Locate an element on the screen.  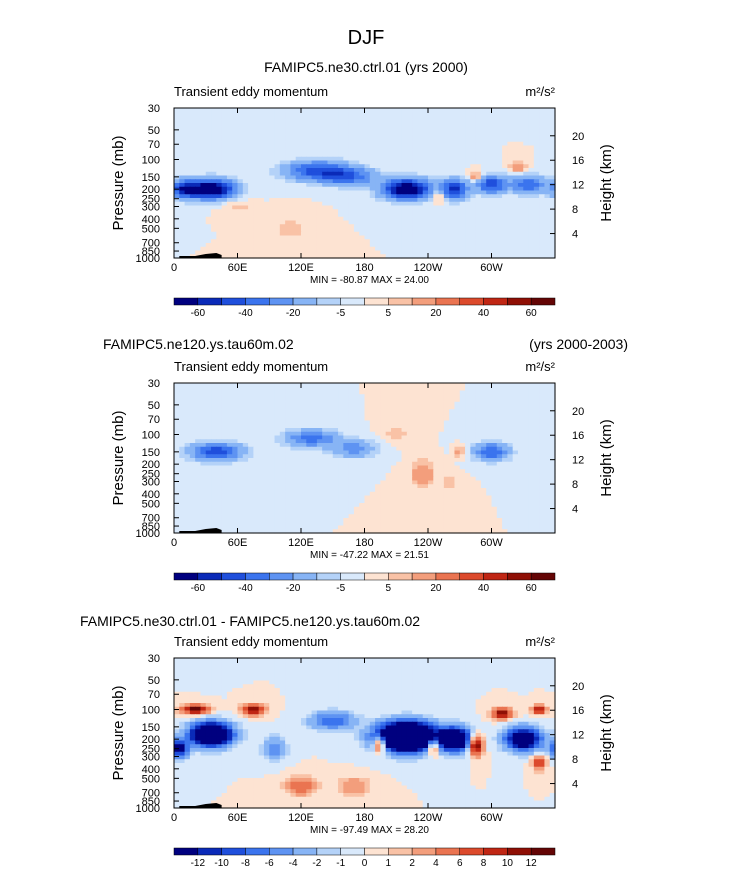
y-right-tick-label: 16 is located at coordinates (578, 161).